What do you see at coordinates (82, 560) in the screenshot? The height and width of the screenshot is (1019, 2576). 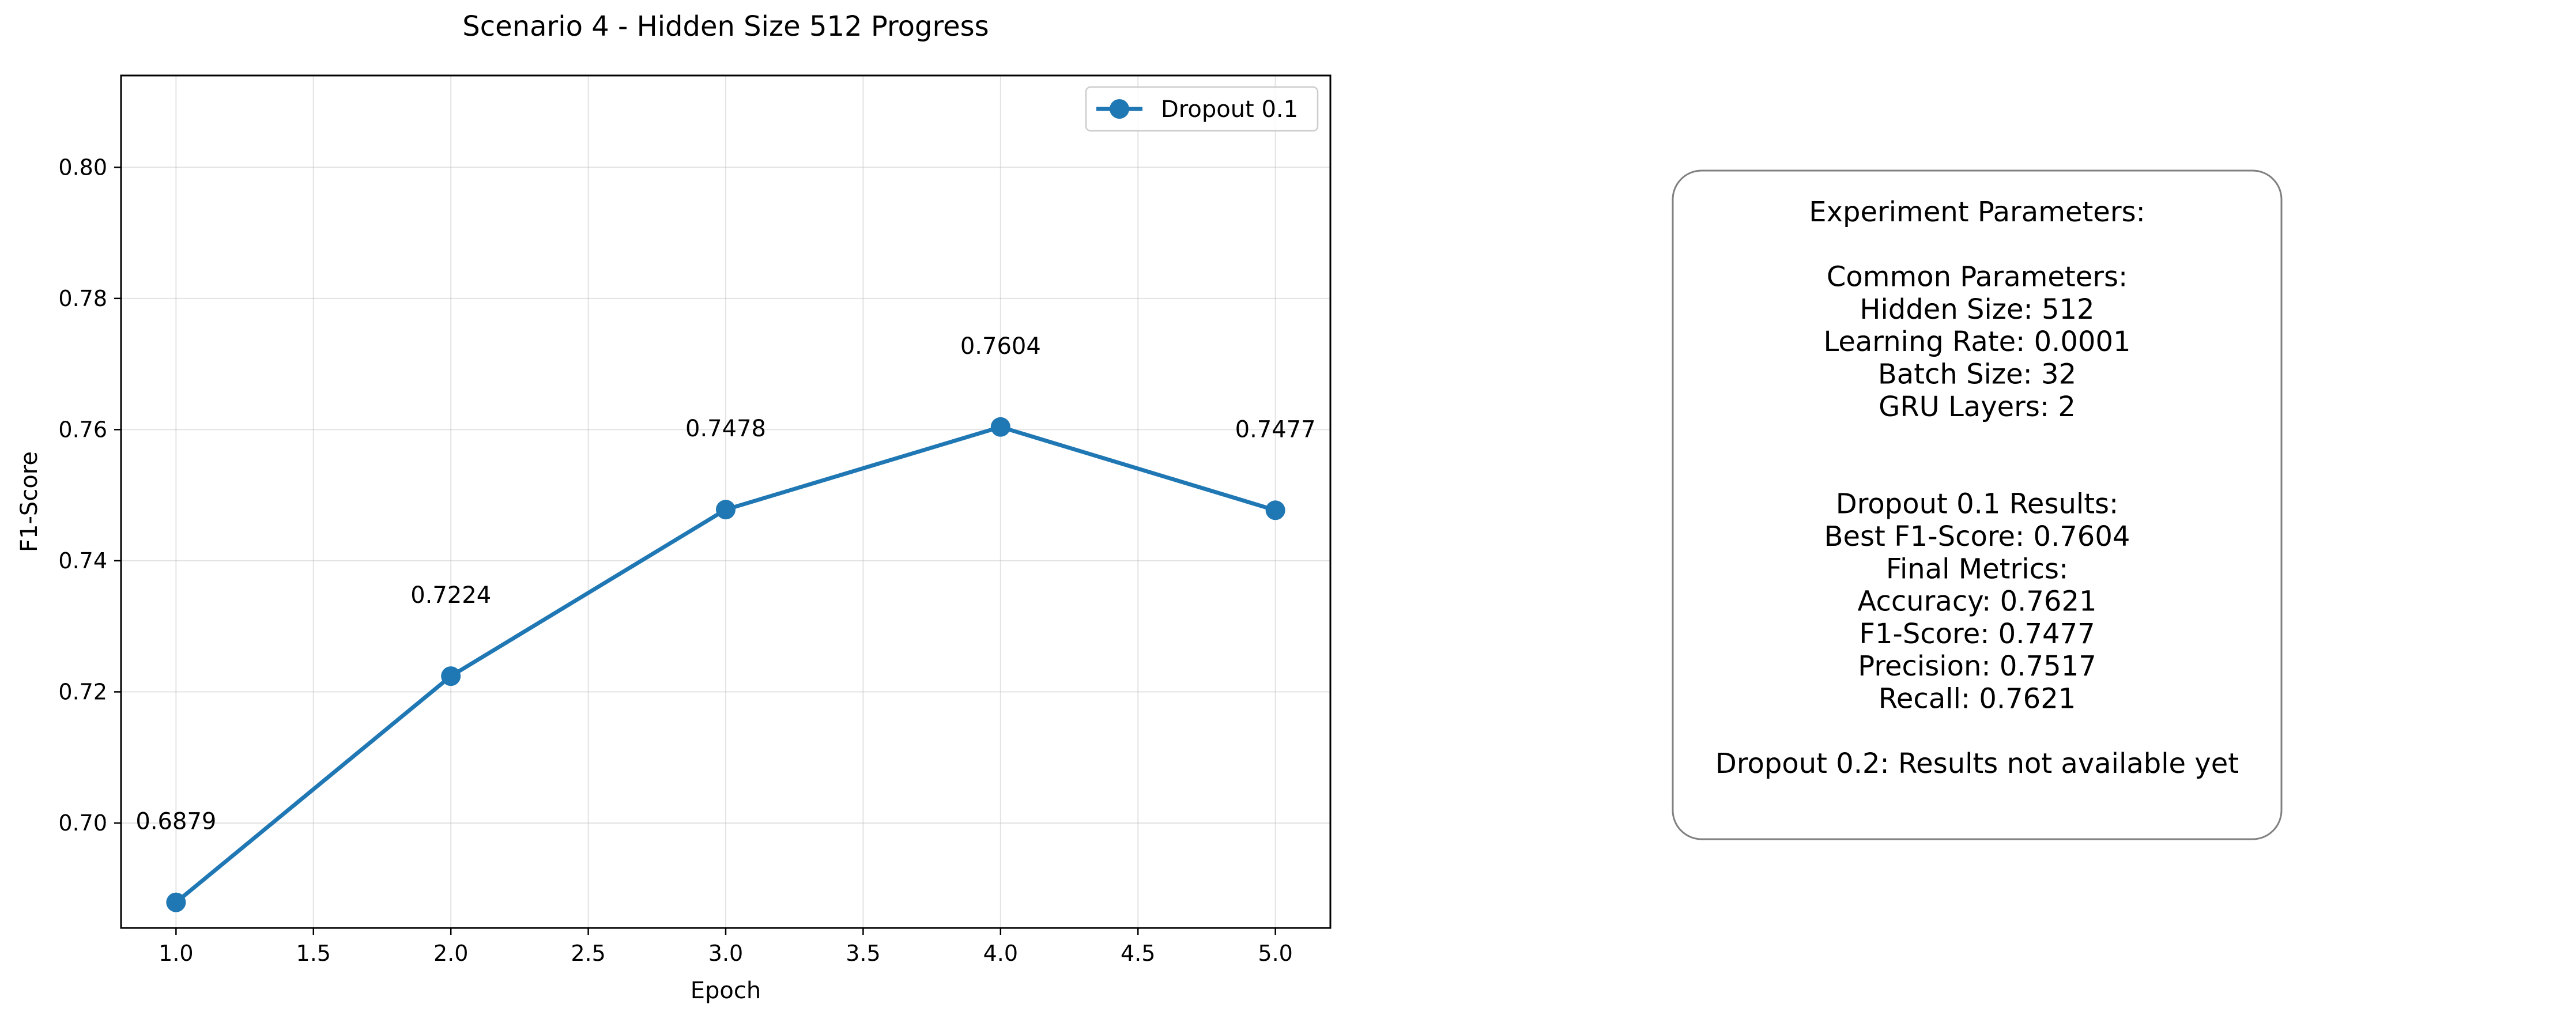 I see `y-tick-label: 0.74` at bounding box center [82, 560].